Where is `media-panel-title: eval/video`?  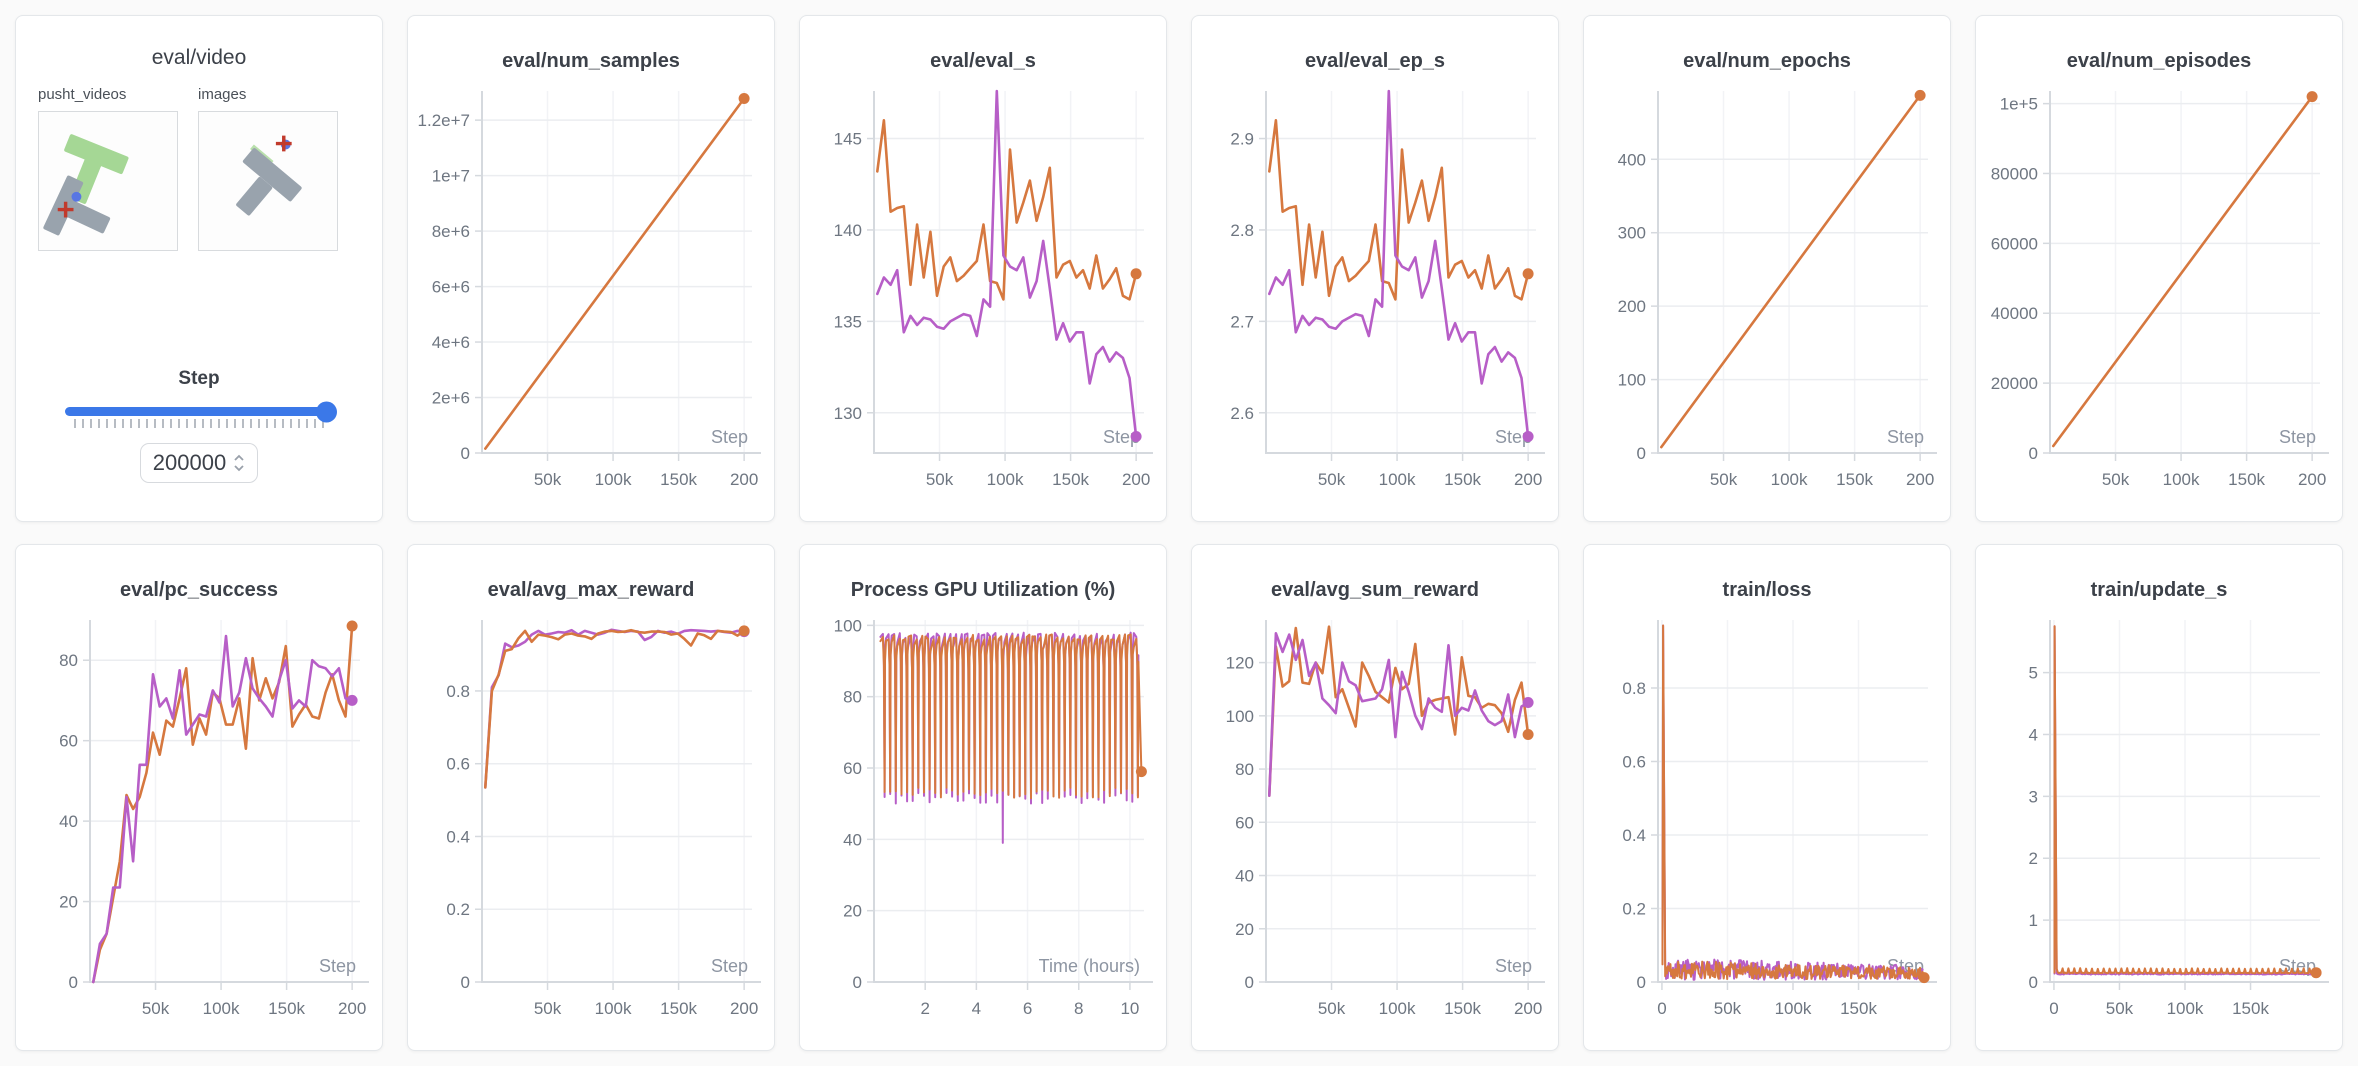
media-panel-title: eval/video is located at coordinates (199, 57).